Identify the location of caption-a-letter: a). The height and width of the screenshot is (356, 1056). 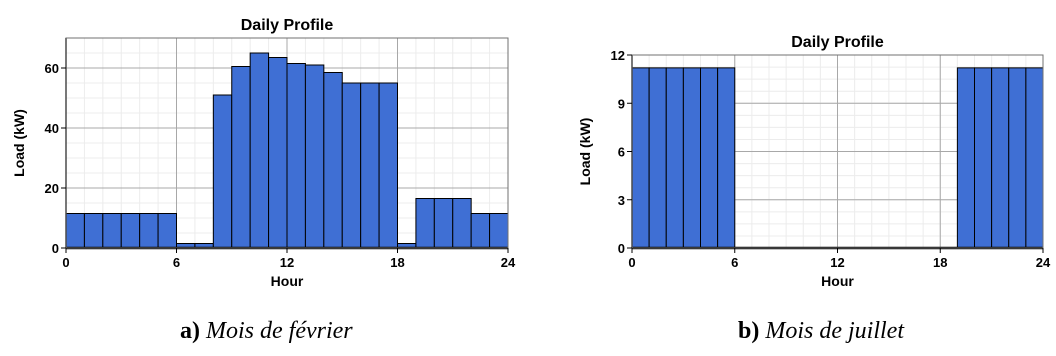
(190, 331).